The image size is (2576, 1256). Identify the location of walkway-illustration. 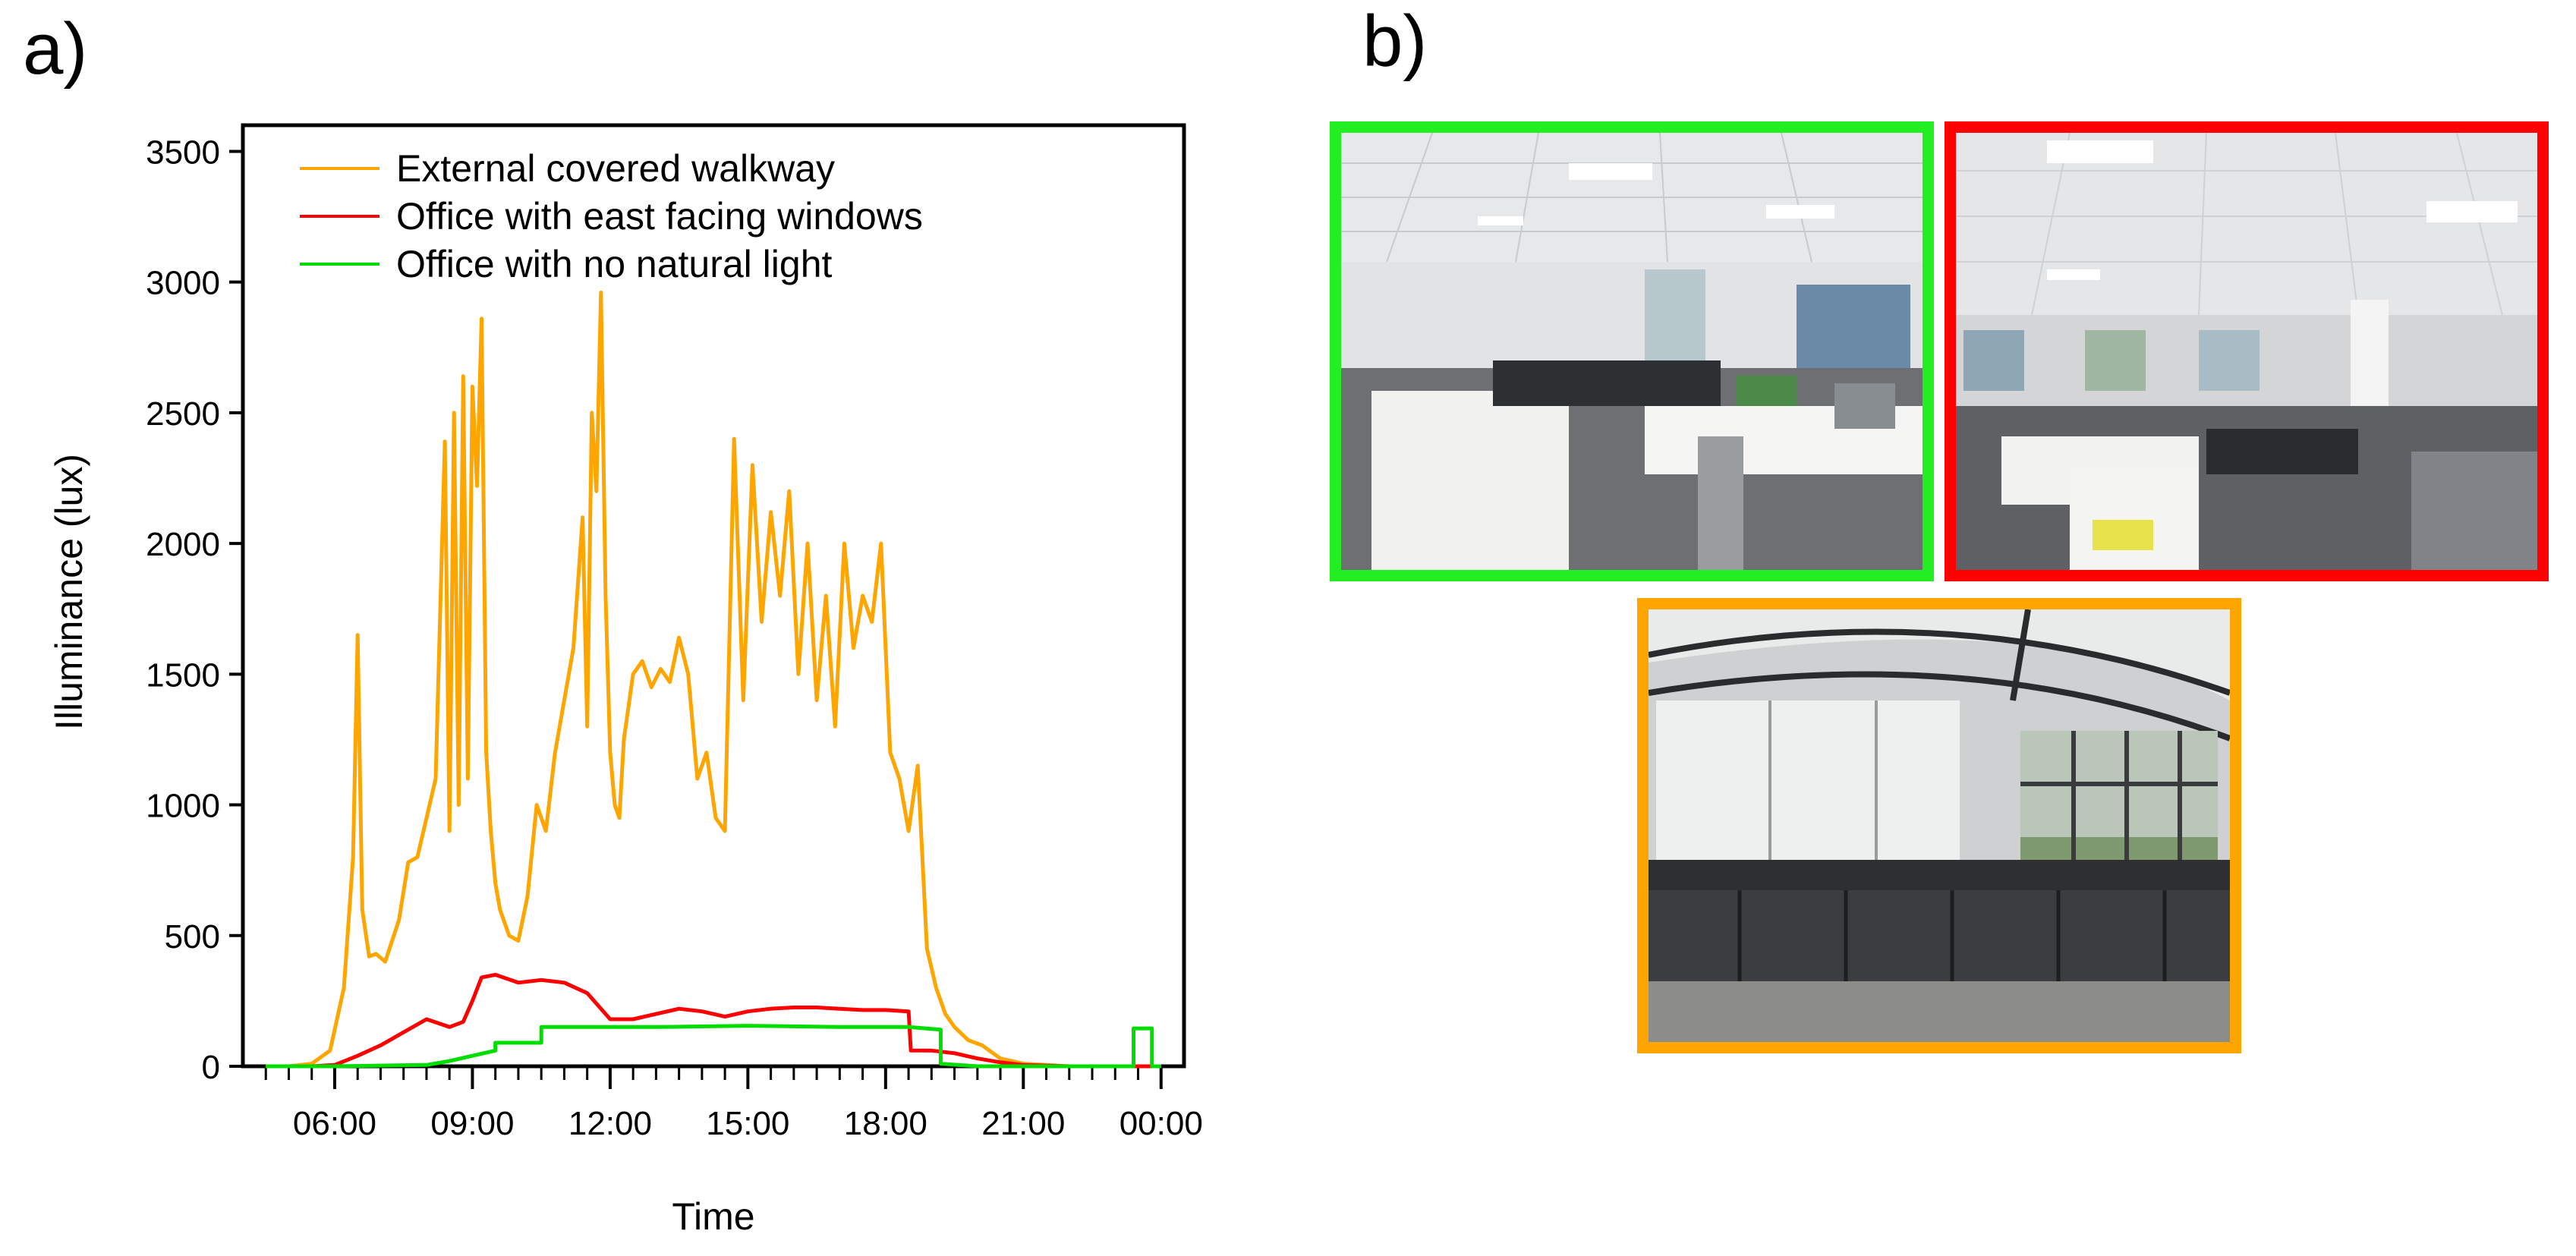
(1939, 825).